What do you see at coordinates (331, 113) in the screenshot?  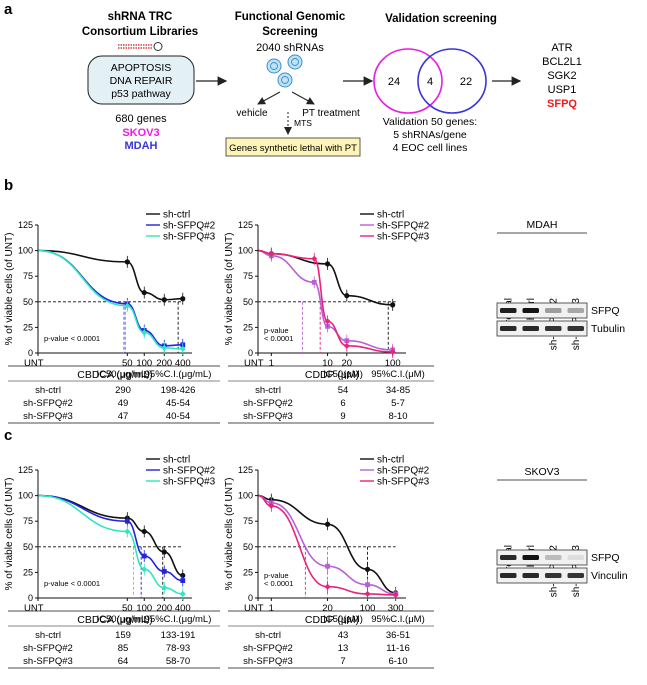 I see `pt-treatment-label: PT treatment` at bounding box center [331, 113].